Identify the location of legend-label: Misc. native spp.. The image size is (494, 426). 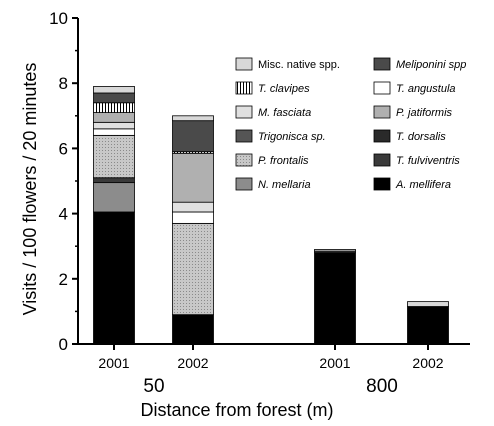
(299, 65).